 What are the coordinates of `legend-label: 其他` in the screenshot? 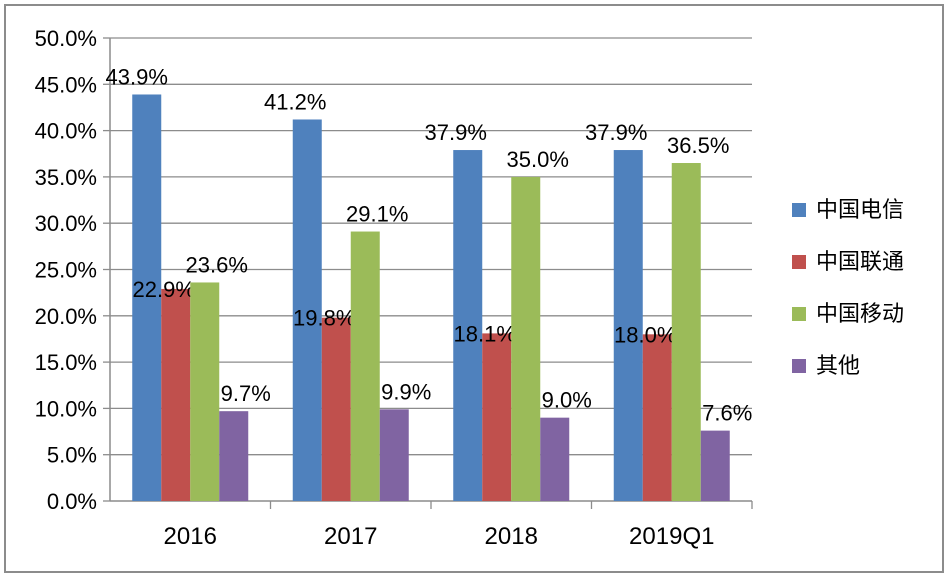 It's located at (838, 366).